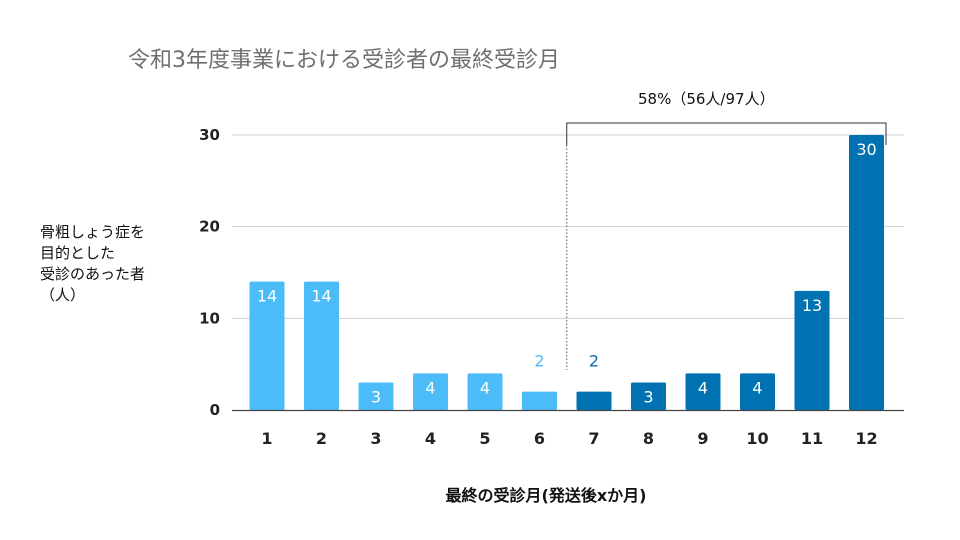  Describe the element at coordinates (539, 438) in the screenshot. I see `x-tick-label: 6` at that location.